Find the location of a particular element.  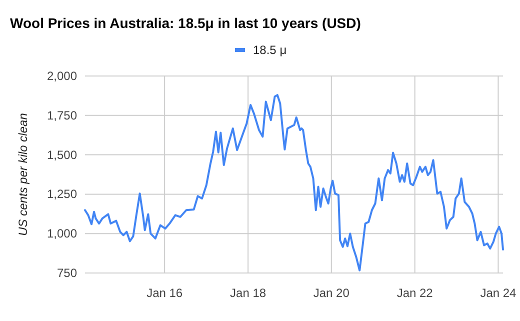

x-tick-label: Jan 18 is located at coordinates (248, 293).